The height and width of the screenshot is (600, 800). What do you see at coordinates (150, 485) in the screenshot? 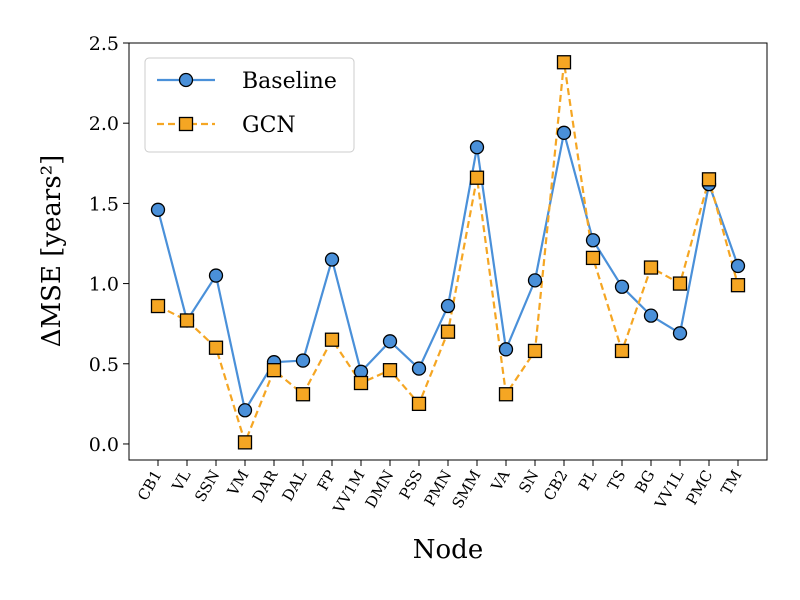
I see `x-tick-label: CB1` at bounding box center [150, 485].